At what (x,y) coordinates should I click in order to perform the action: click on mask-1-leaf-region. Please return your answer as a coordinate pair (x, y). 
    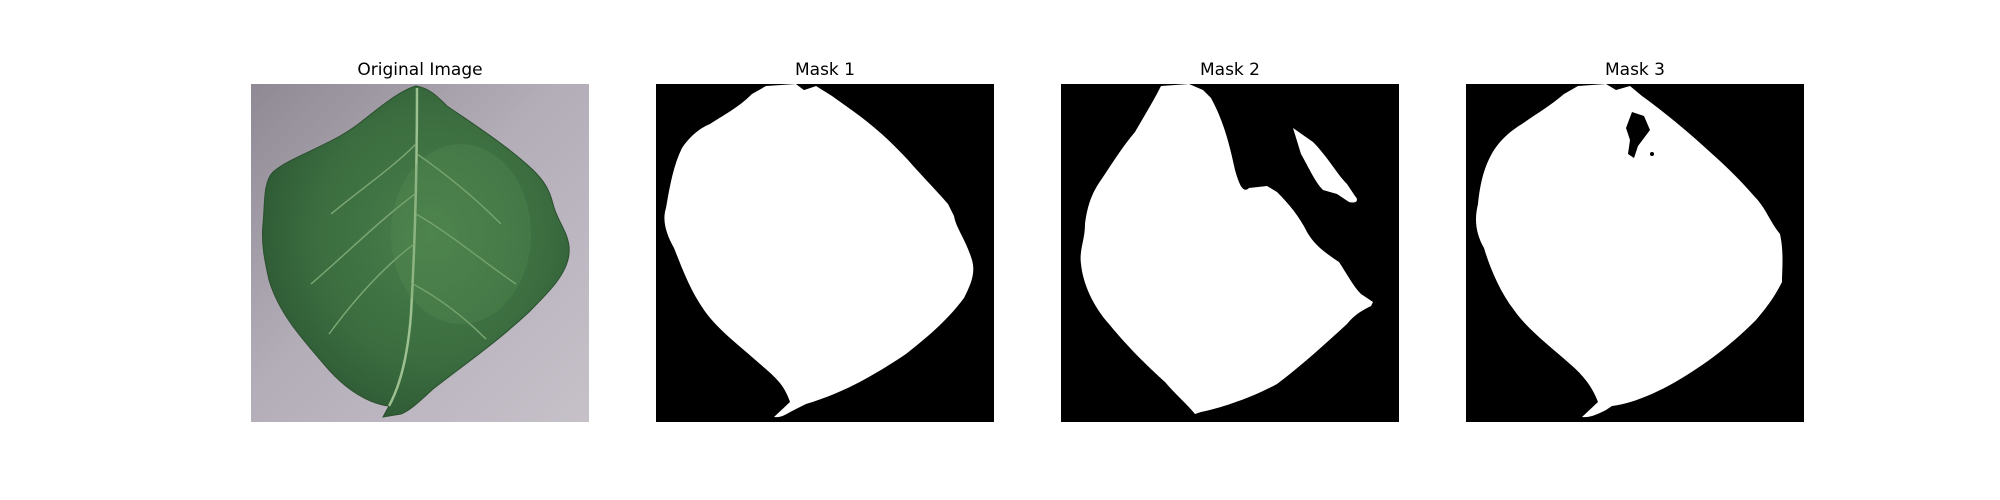
    Looking at the image, I should click on (819, 251).